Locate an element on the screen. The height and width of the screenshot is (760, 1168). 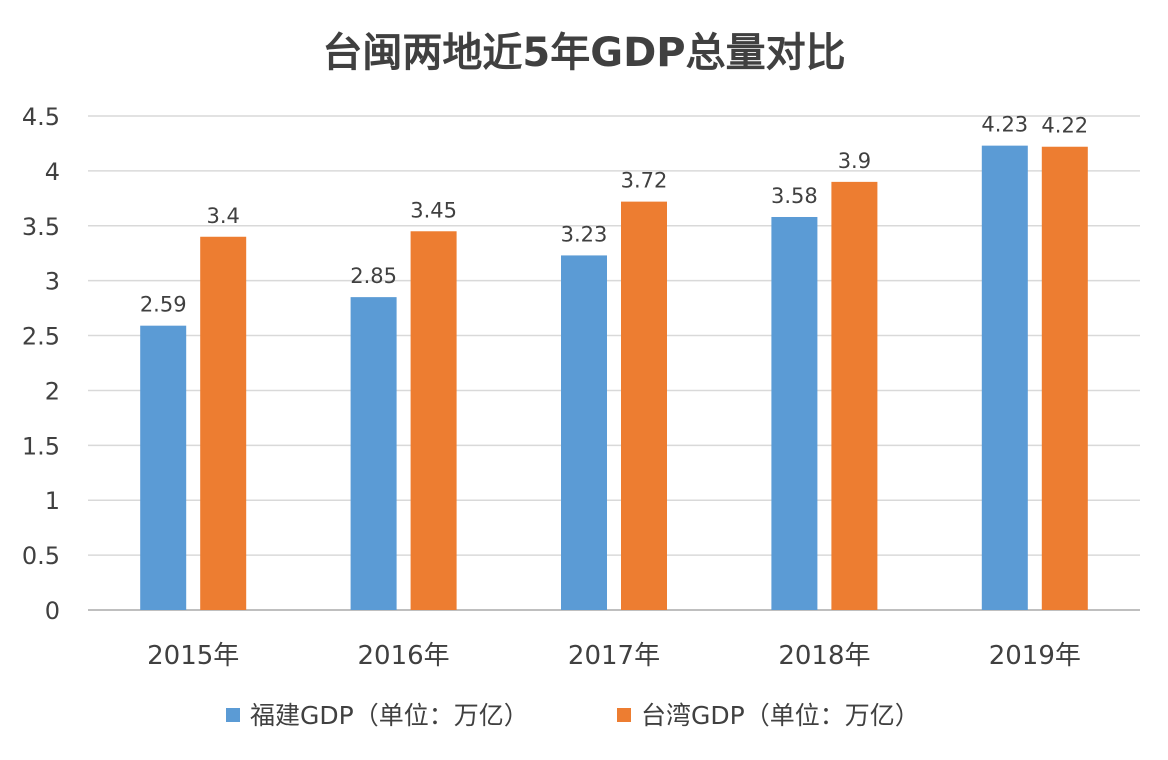
legend: 福建GDP（单位：万亿） 台湾GDP（单位：万亿） is located at coordinates (573, 715).